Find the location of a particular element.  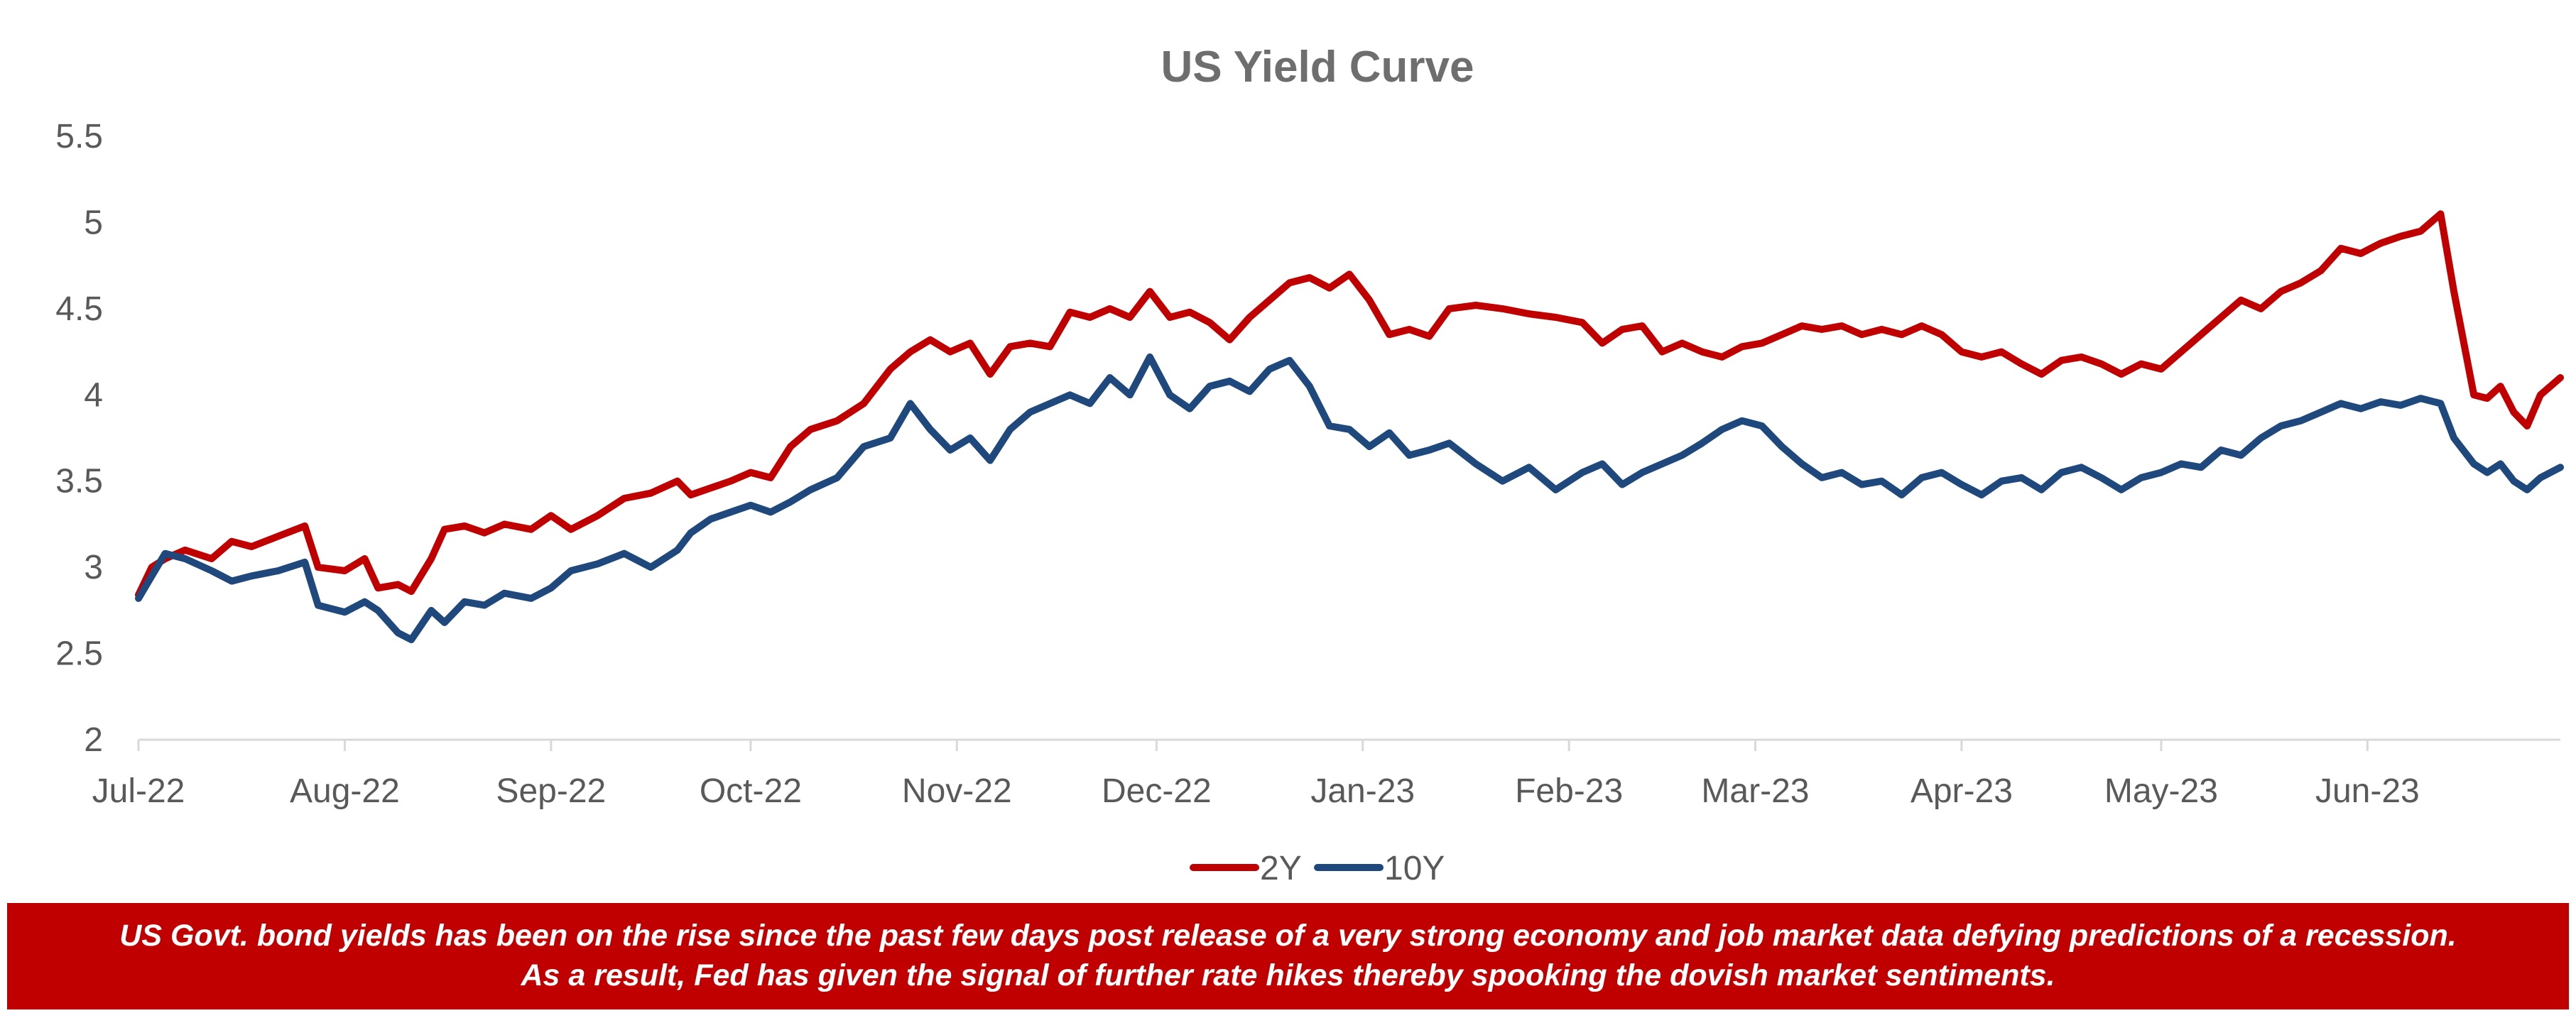

x-tick-label: Jan-23 is located at coordinates (1363, 791).